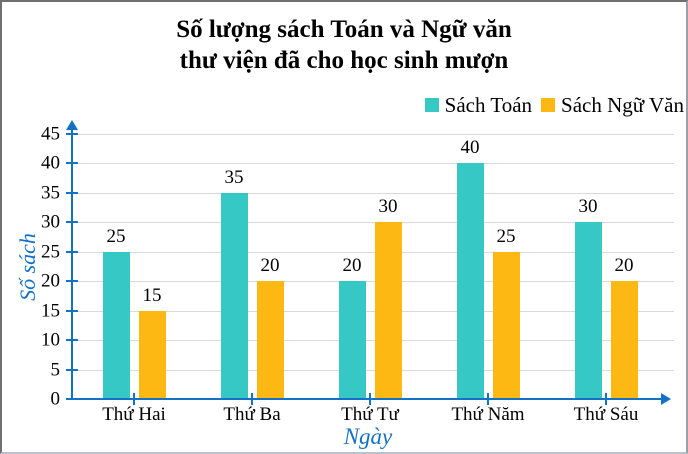  Describe the element at coordinates (366, 399) in the screenshot. I see `x-axis-line` at that location.